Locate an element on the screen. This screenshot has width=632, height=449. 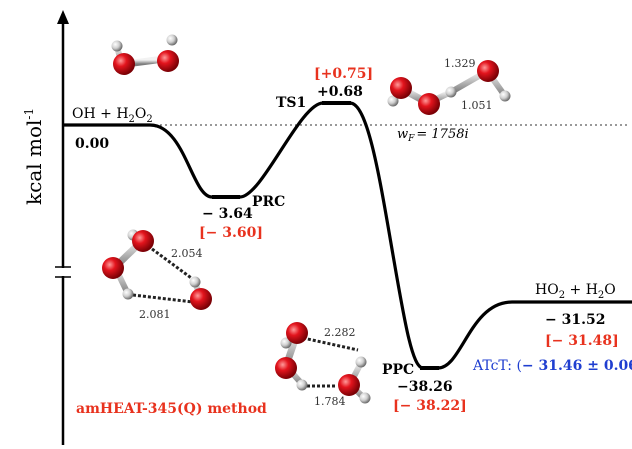
ppc-label: PPC is located at coordinates (398, 370).